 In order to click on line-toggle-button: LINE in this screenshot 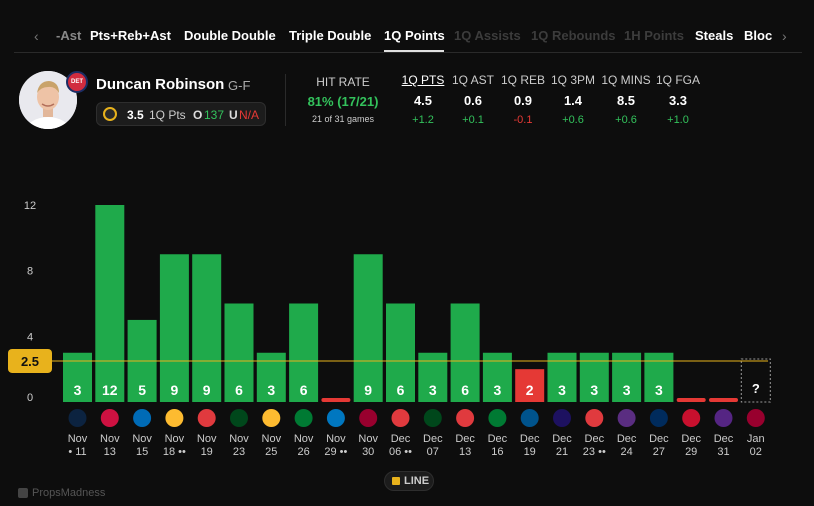, I will do `click(409, 481)`.